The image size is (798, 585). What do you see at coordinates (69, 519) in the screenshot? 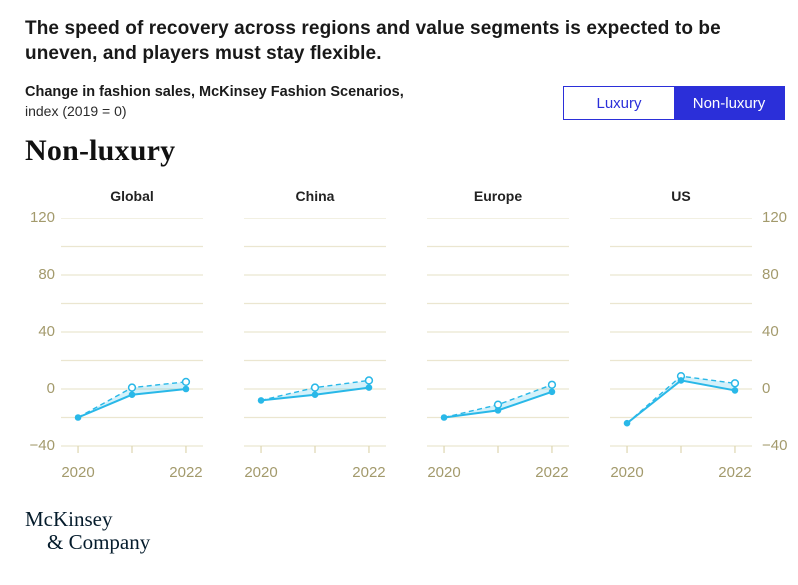
I see `logo-line-1: McKinsey` at bounding box center [69, 519].